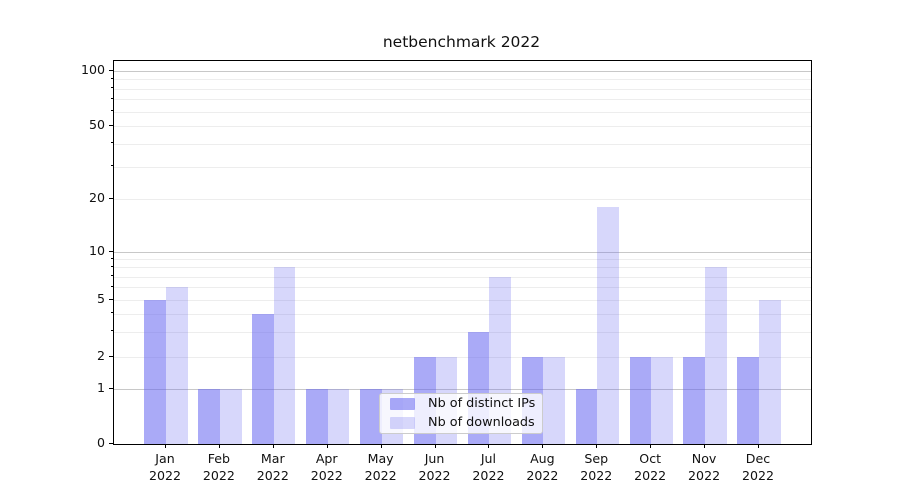  I want to click on y-tick-label-10: 10, so click(96, 250).